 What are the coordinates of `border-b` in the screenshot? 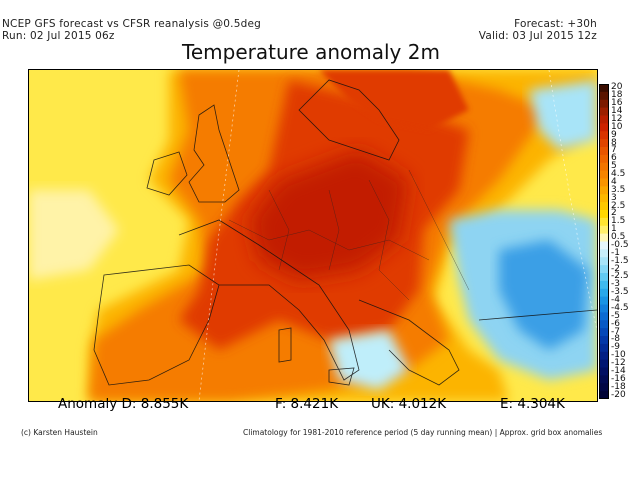 It's located at (279, 230).